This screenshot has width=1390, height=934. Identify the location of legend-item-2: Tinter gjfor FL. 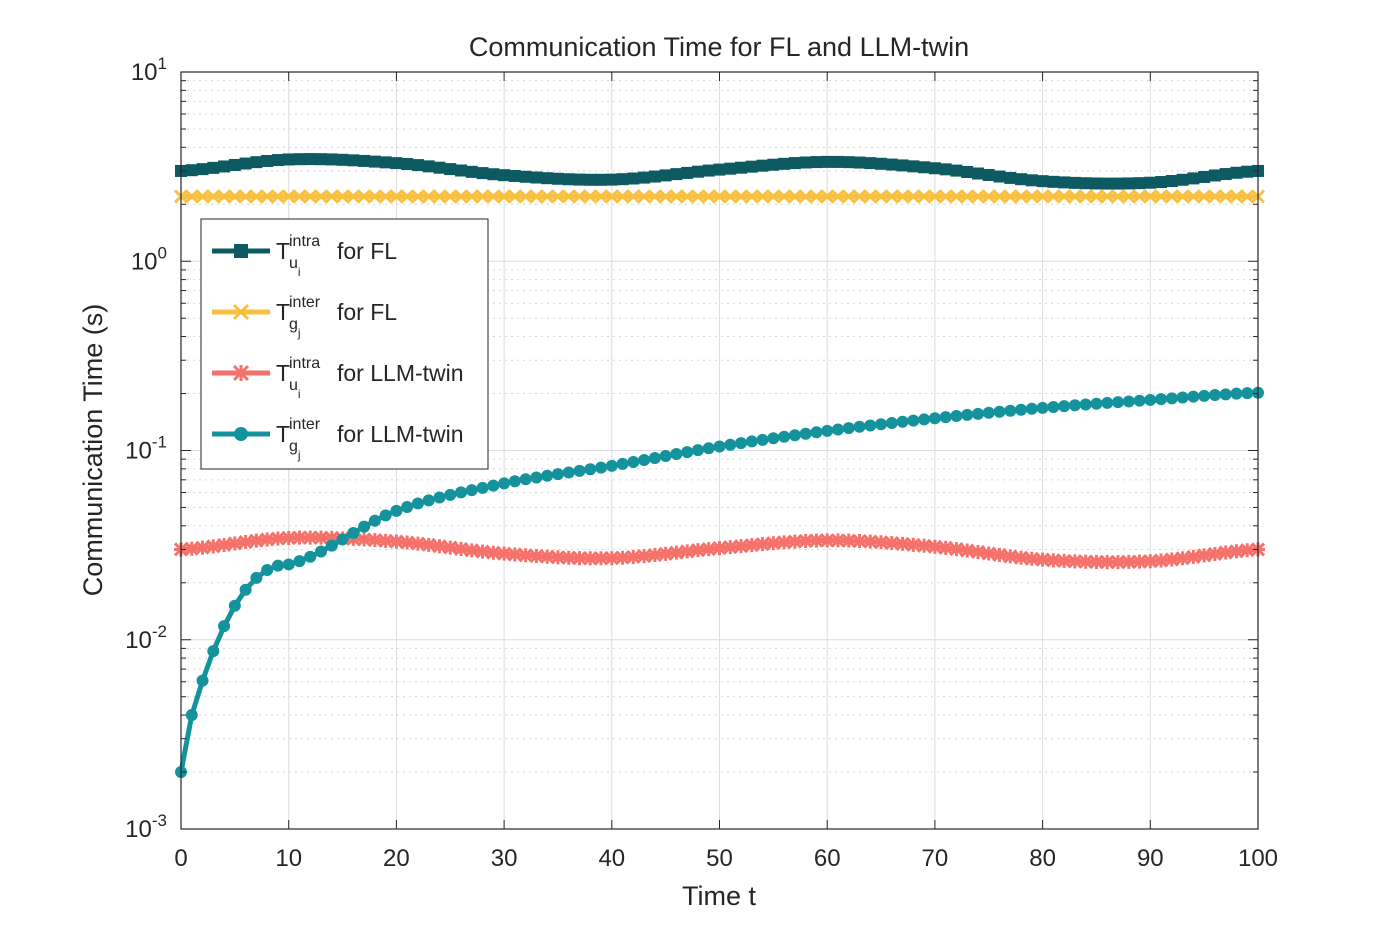
(304, 317).